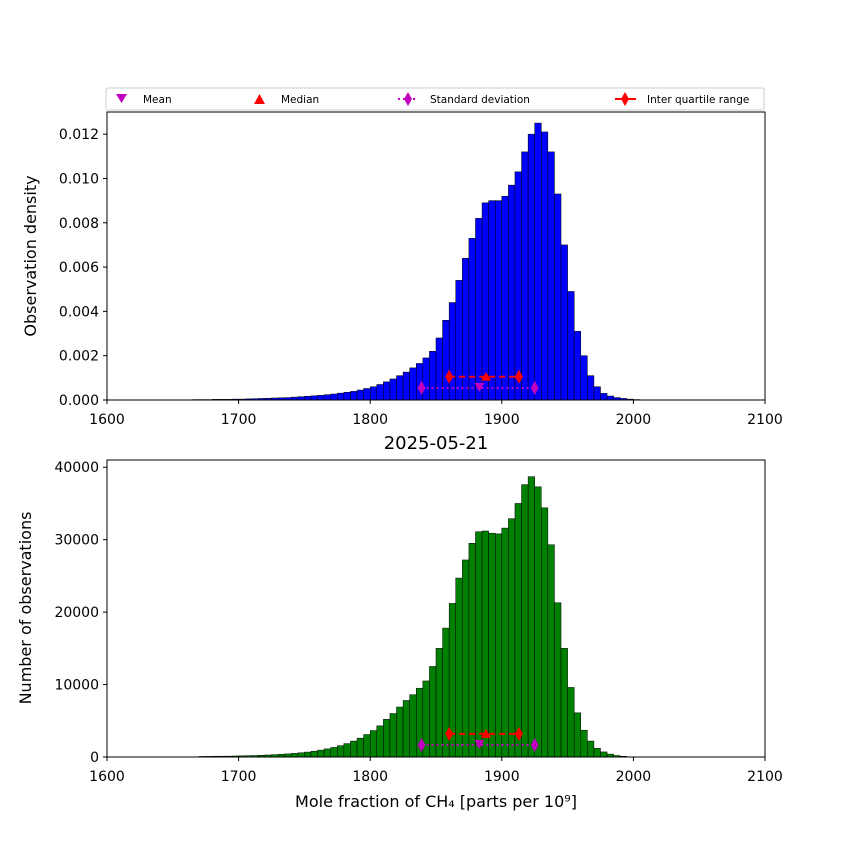 The width and height of the screenshot is (850, 850). I want to click on bottom-y-axis: 0 10000 20000 30000 40000, so click(80, 613).